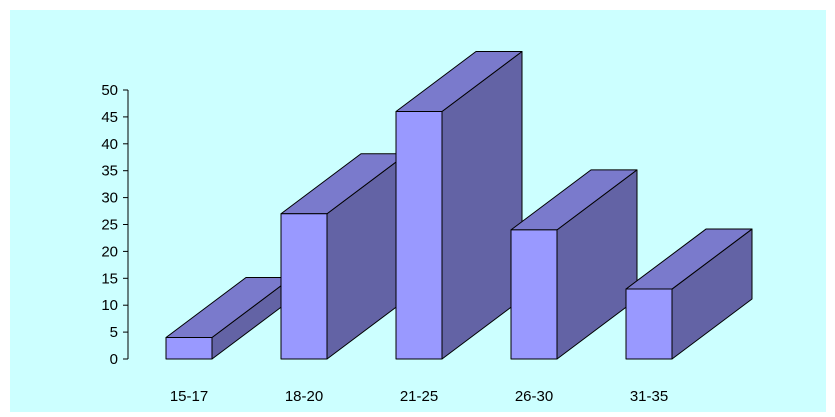 The height and width of the screenshot is (417, 835). I want to click on y-tick-label: 10, so click(109, 305).